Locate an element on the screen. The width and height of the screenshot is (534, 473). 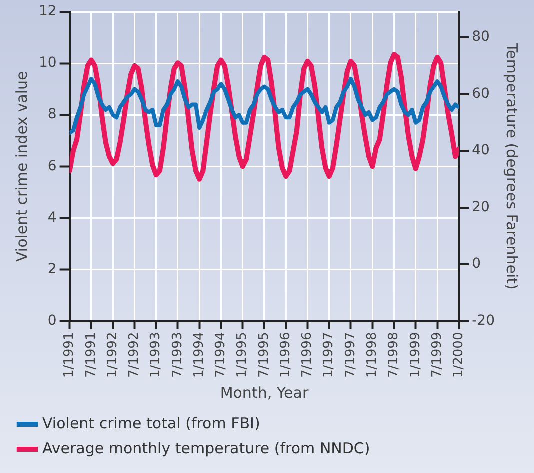
x-tick-label: 1/1999 is located at coordinates (416, 355).